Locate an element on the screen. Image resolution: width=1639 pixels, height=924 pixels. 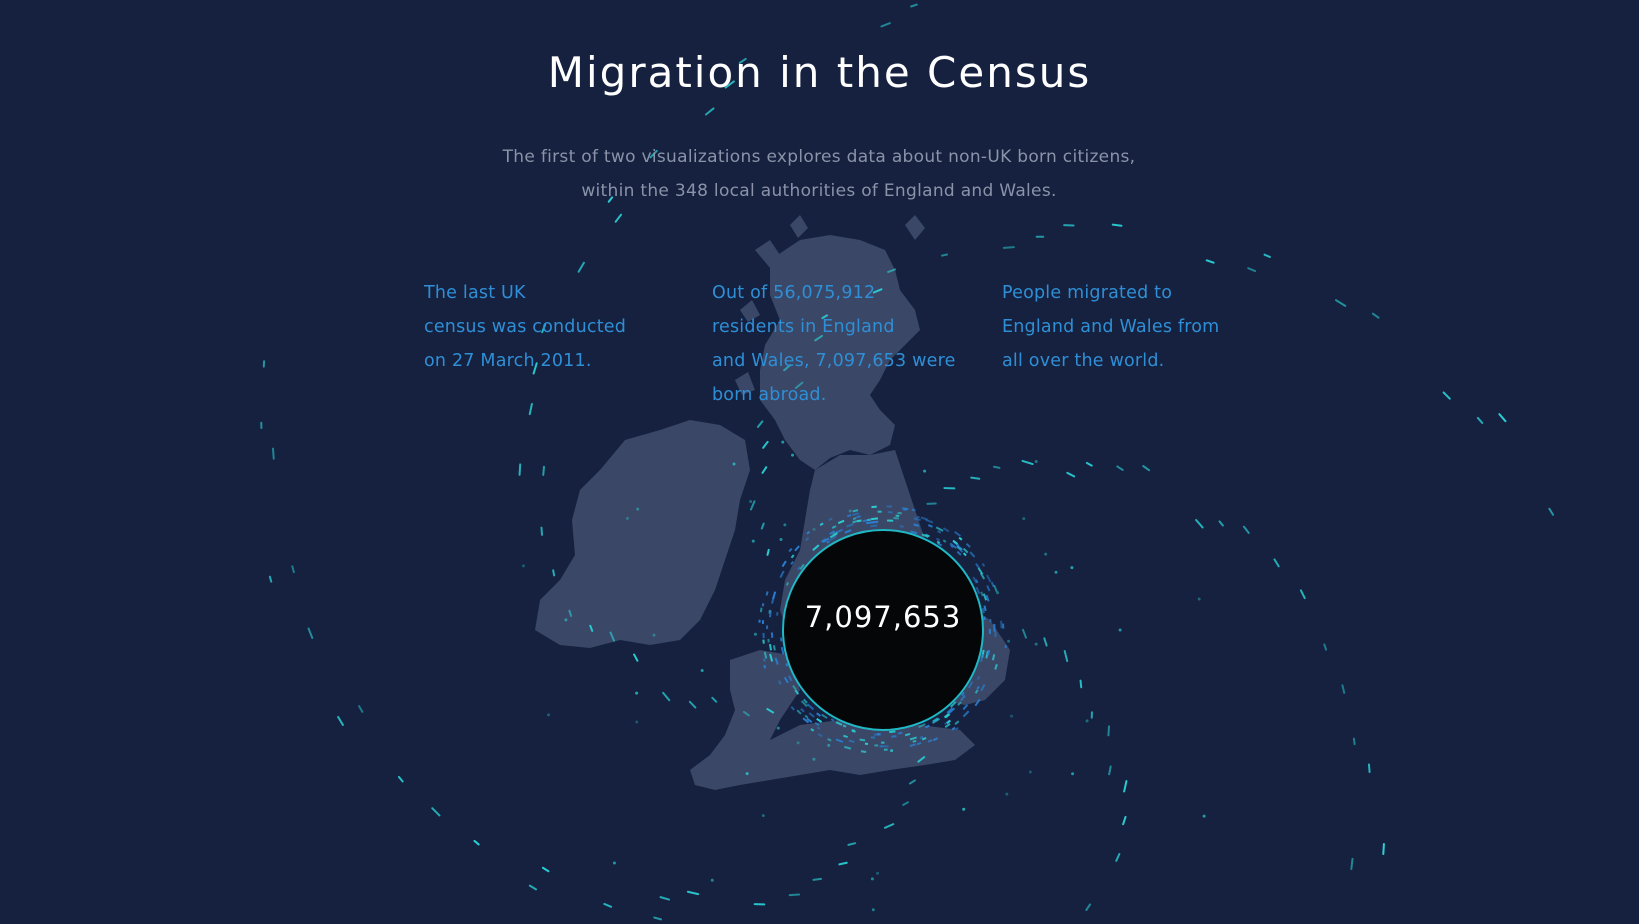
fact-line: England and Wales from is located at coordinates (1111, 327).